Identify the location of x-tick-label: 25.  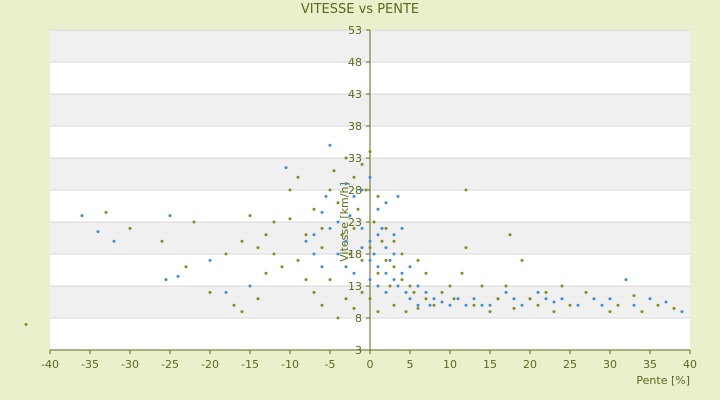
(570, 364).